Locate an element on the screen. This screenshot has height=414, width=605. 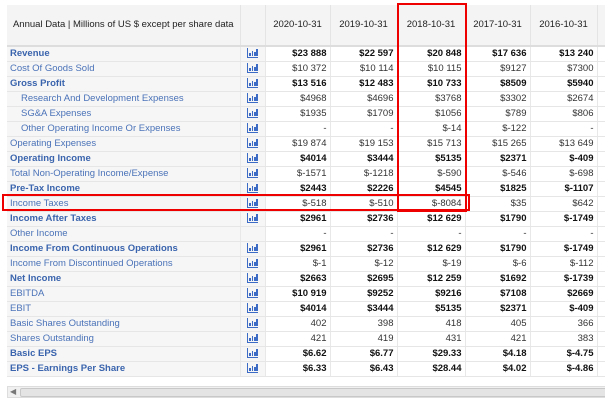
row-label: Shares Outstanding is located at coordinates (124, 339).